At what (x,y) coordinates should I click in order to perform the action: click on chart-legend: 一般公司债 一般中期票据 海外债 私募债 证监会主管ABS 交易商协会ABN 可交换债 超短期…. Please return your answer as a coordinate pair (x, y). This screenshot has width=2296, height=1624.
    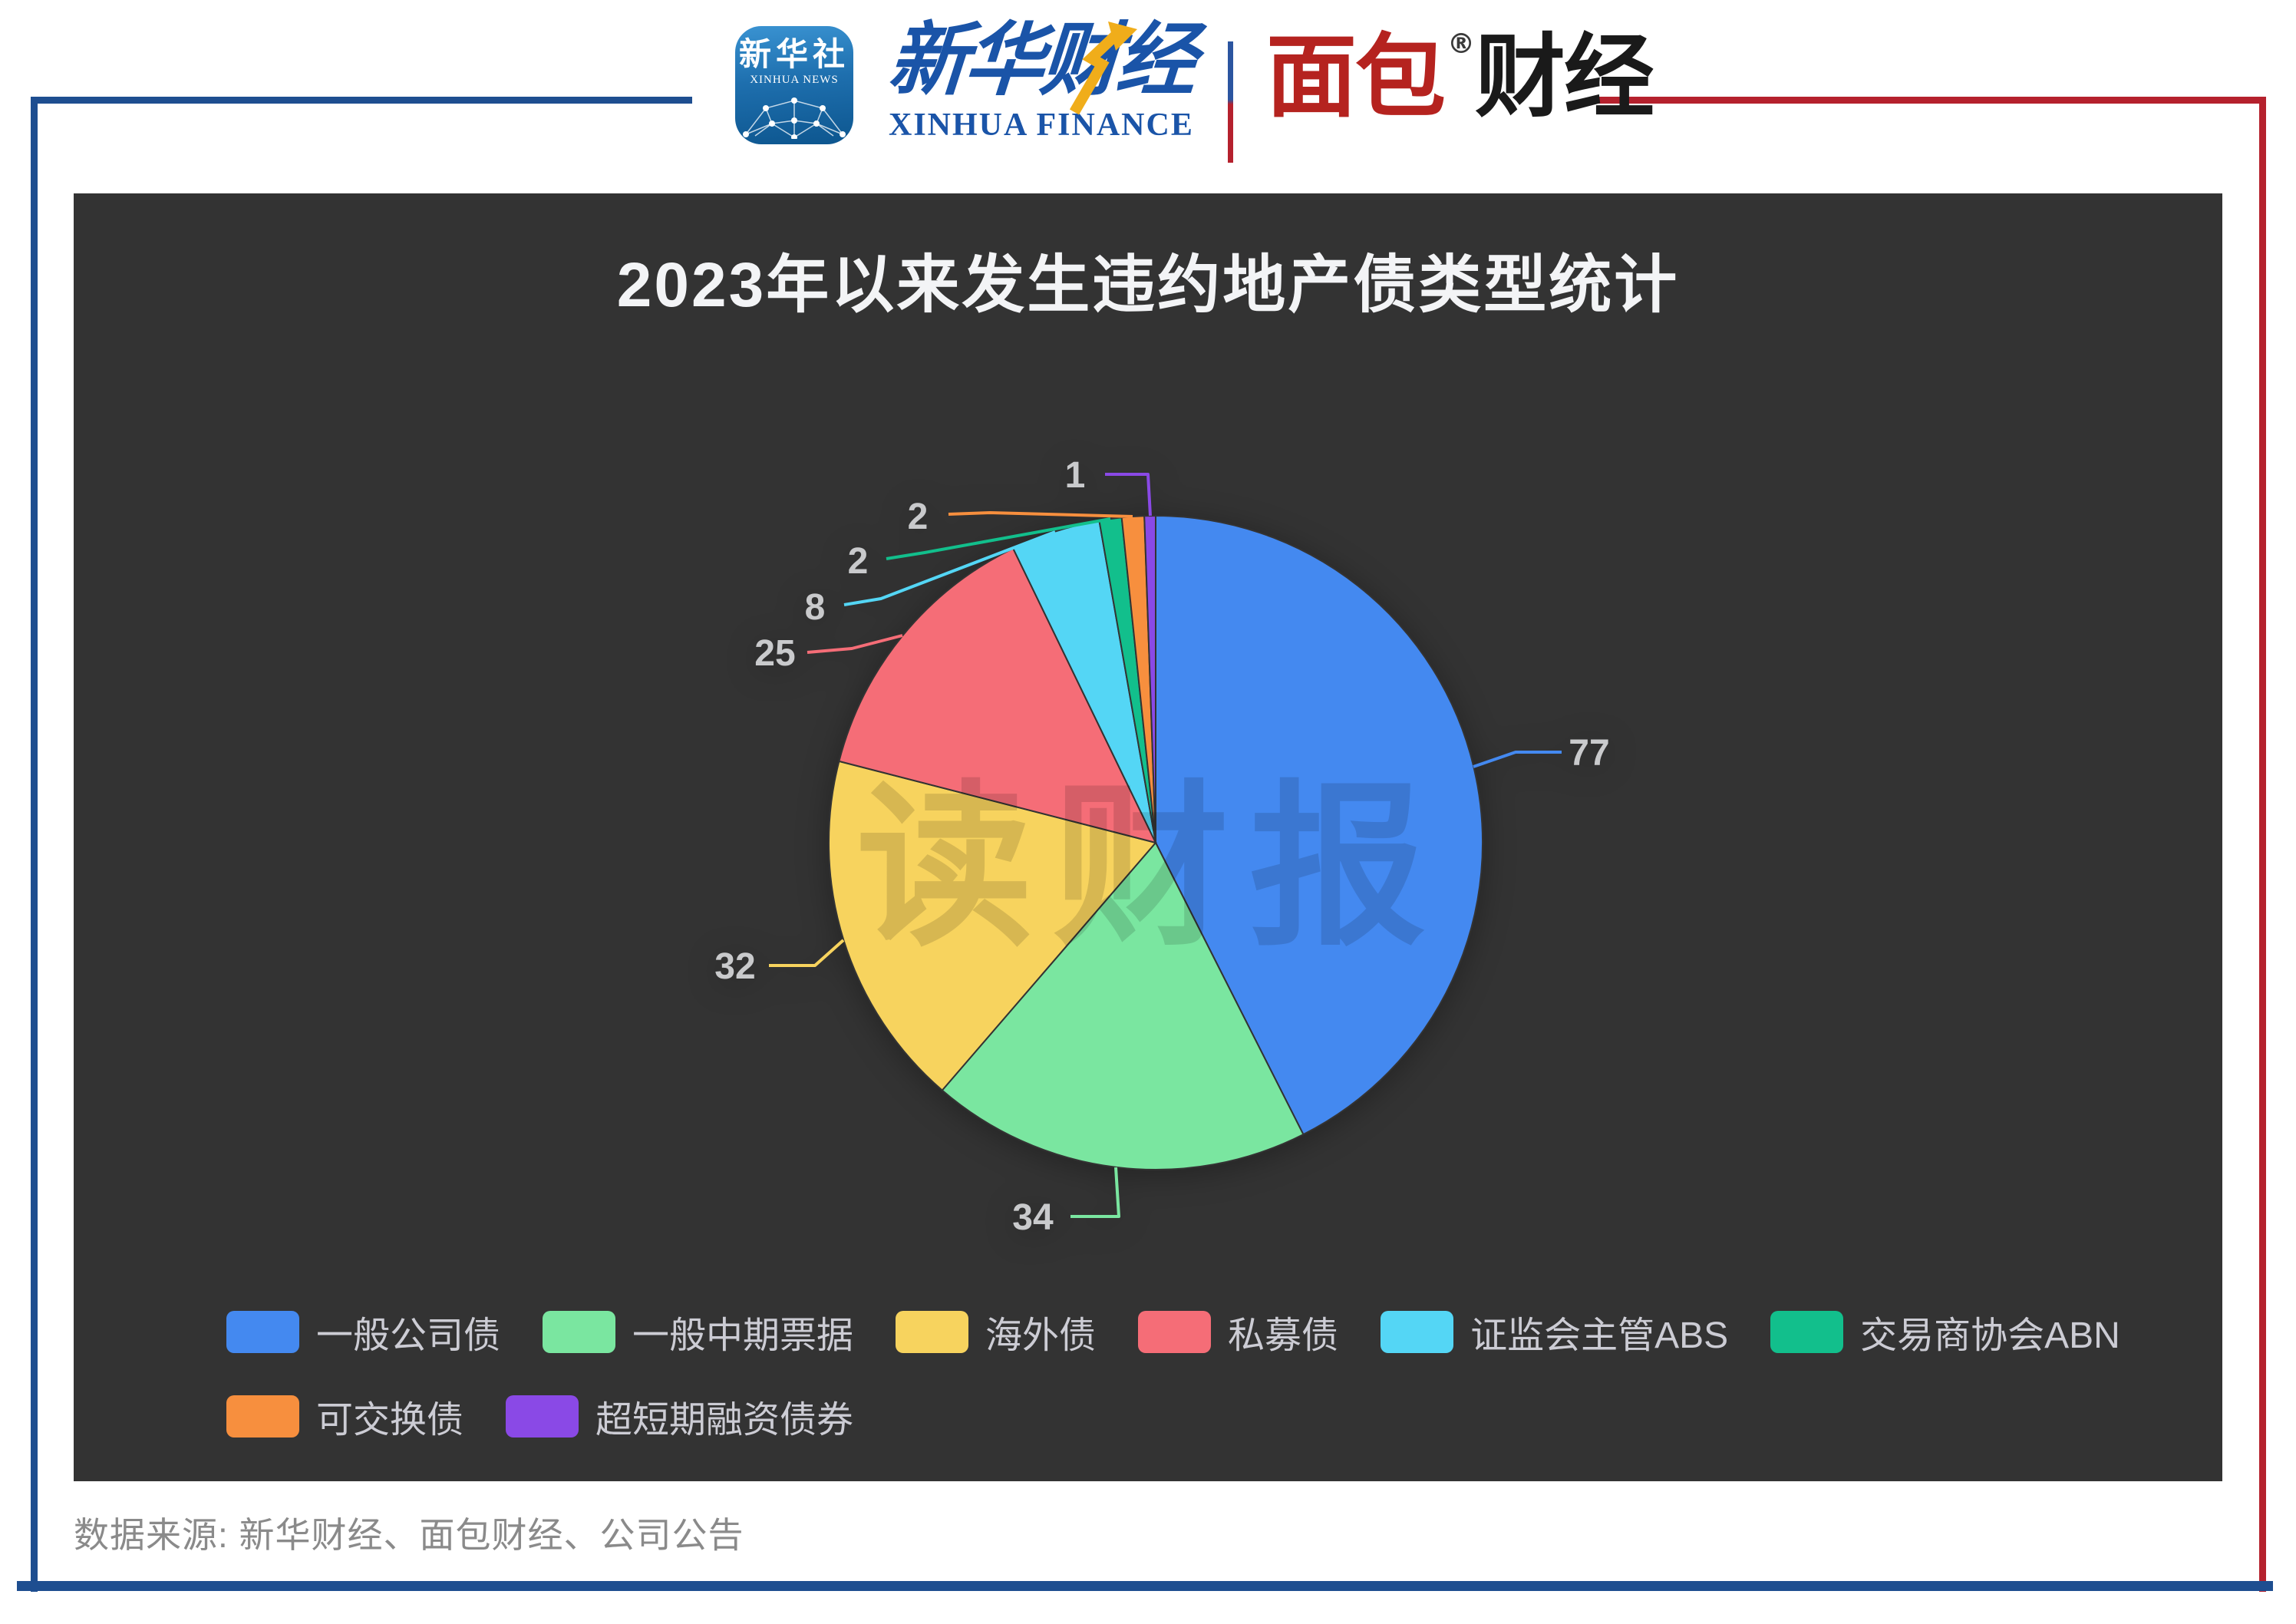
    Looking at the image, I should click on (1208, 1389).